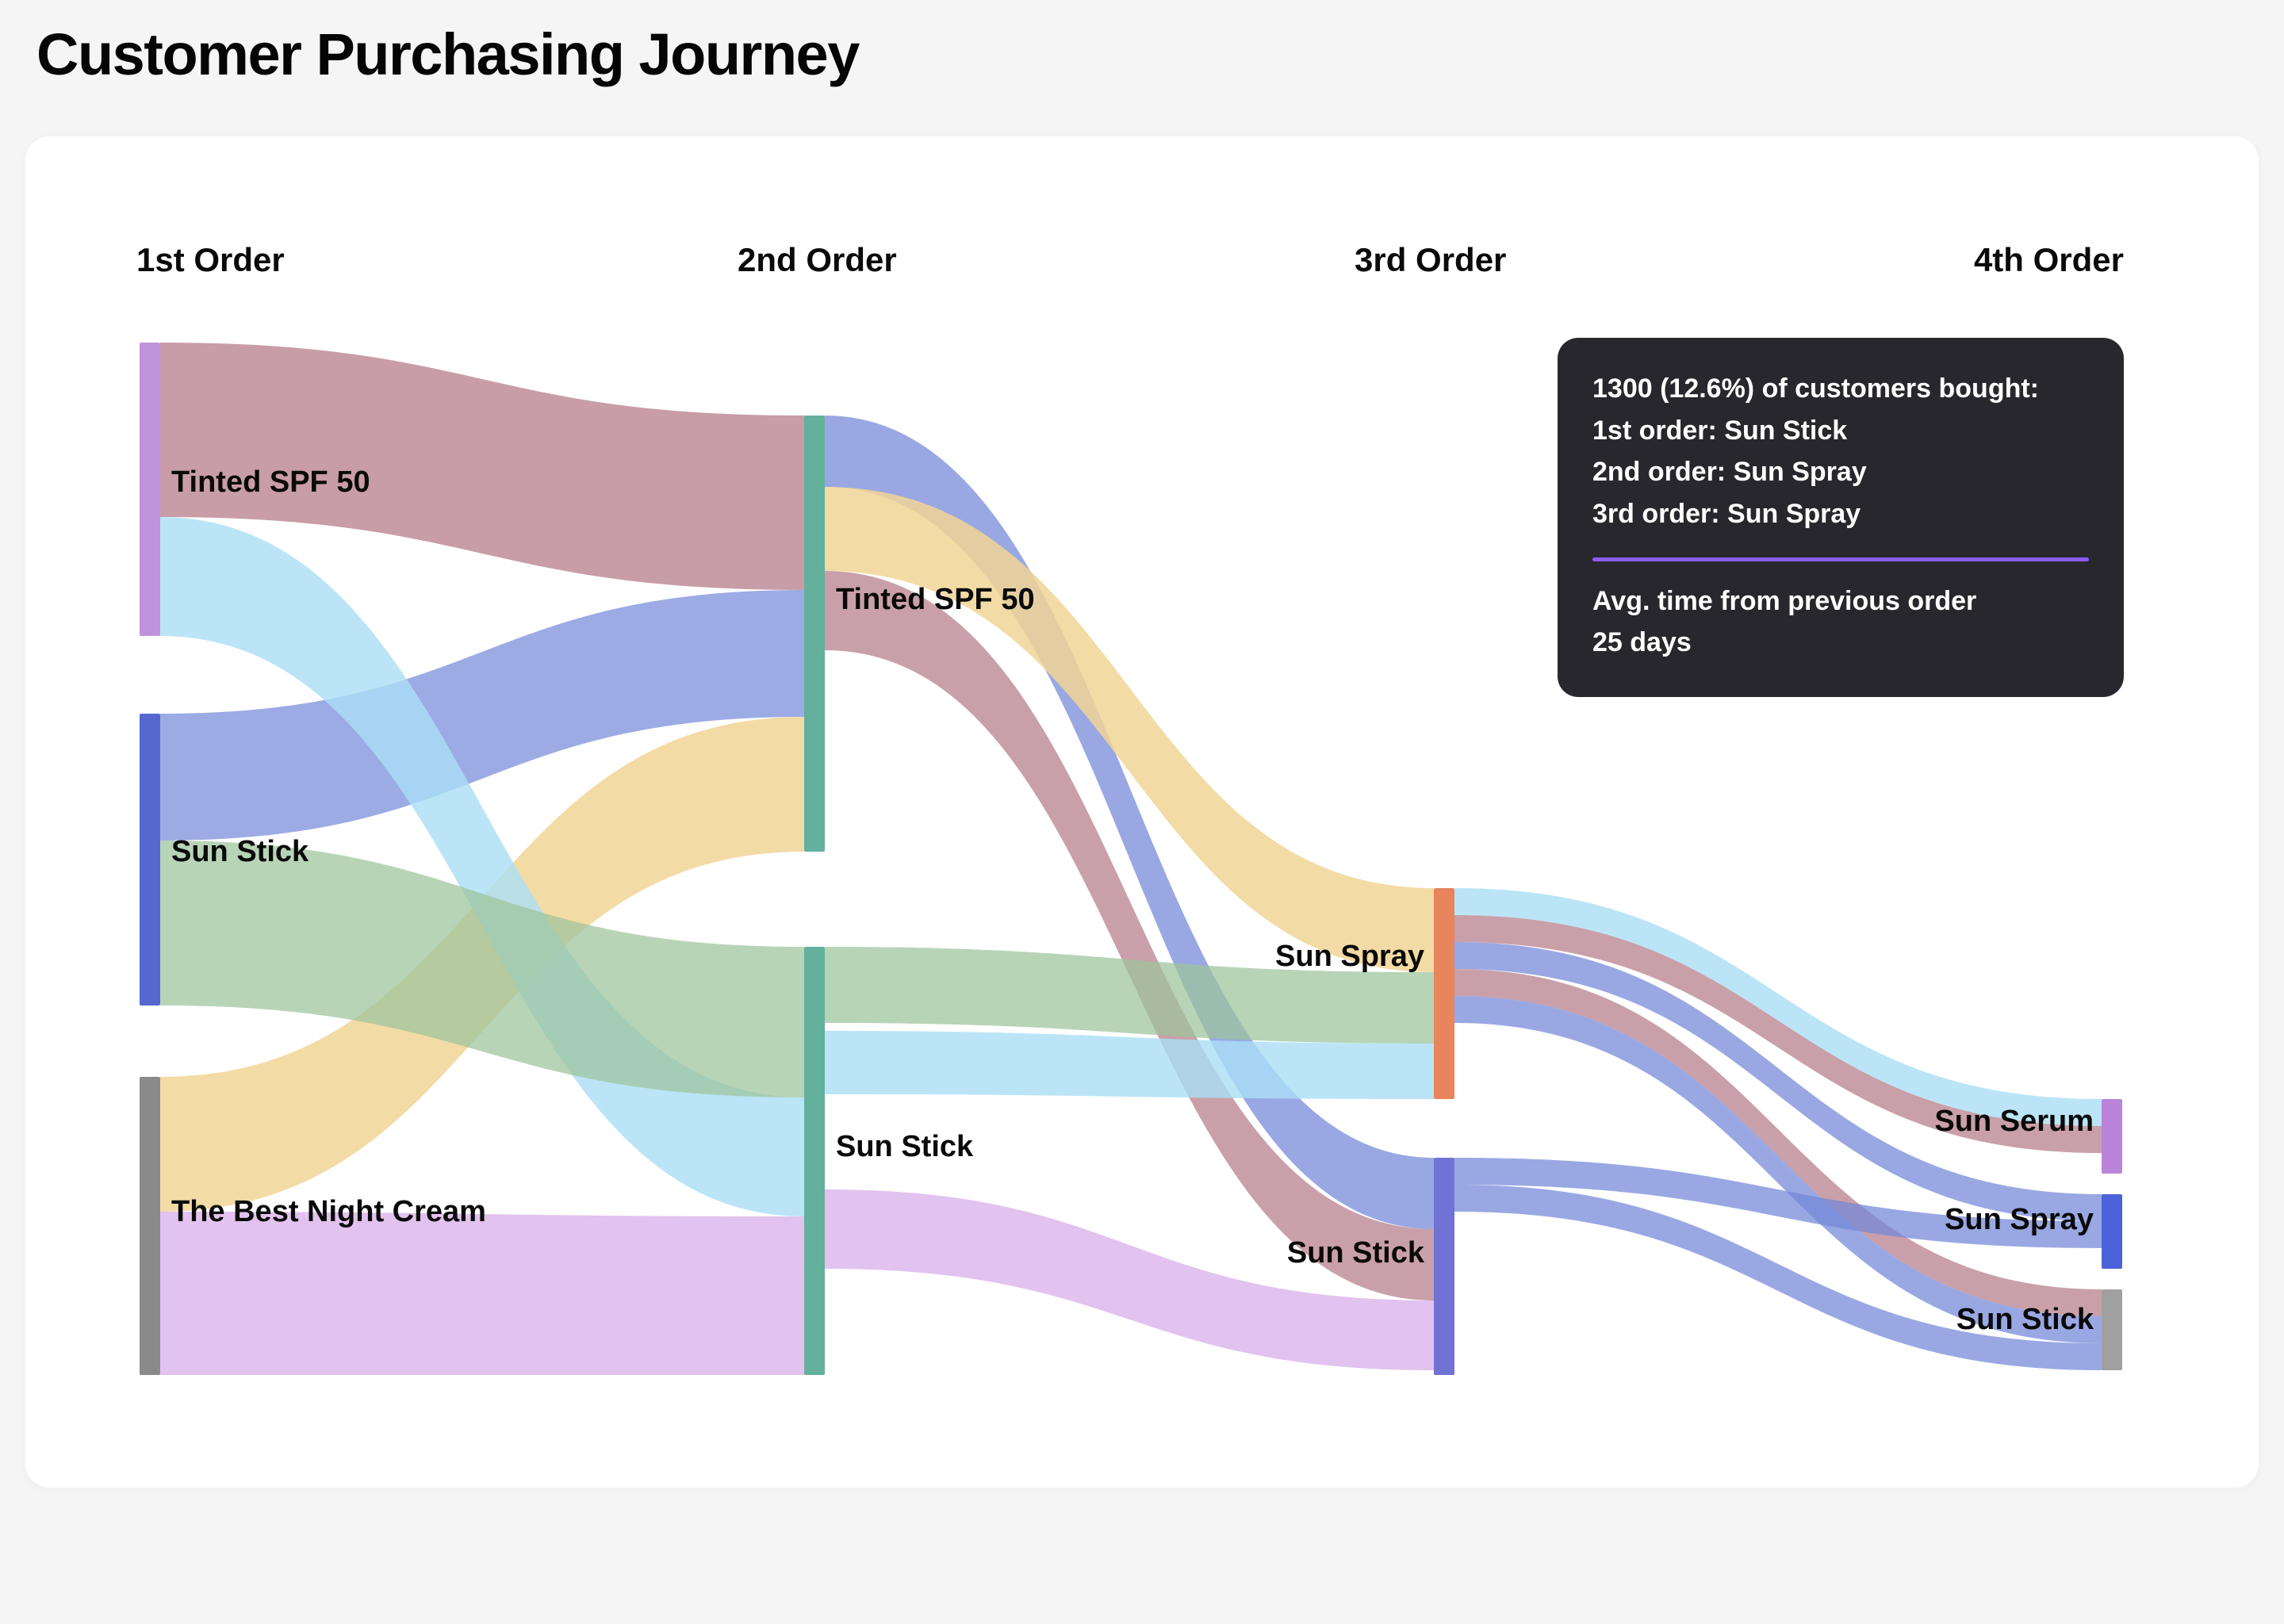 This screenshot has height=1624, width=2284. Describe the element at coordinates (817, 259) in the screenshot. I see `column-header-2: 2nd Order` at that location.